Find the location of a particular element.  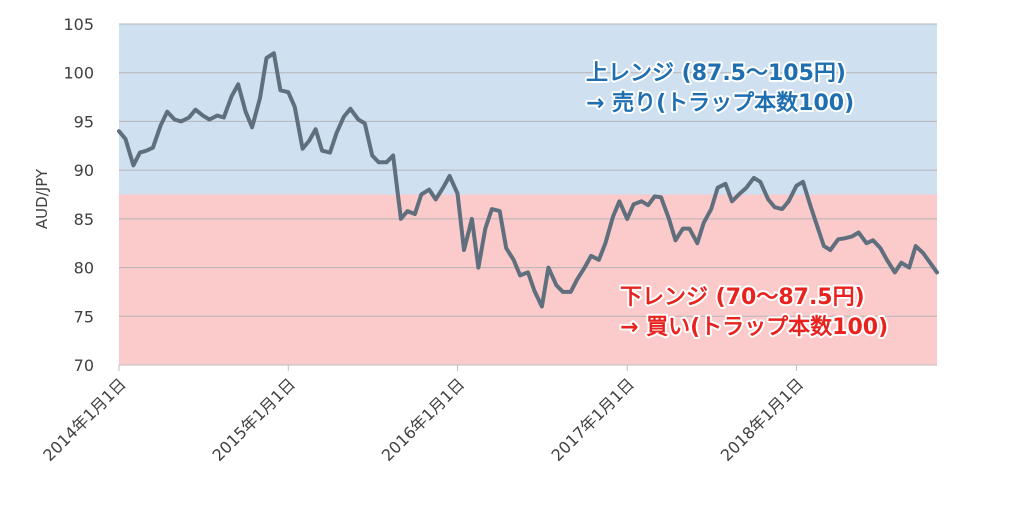

annotation-1-line-1: → 買い(トラップ本数100) is located at coordinates (754, 327).